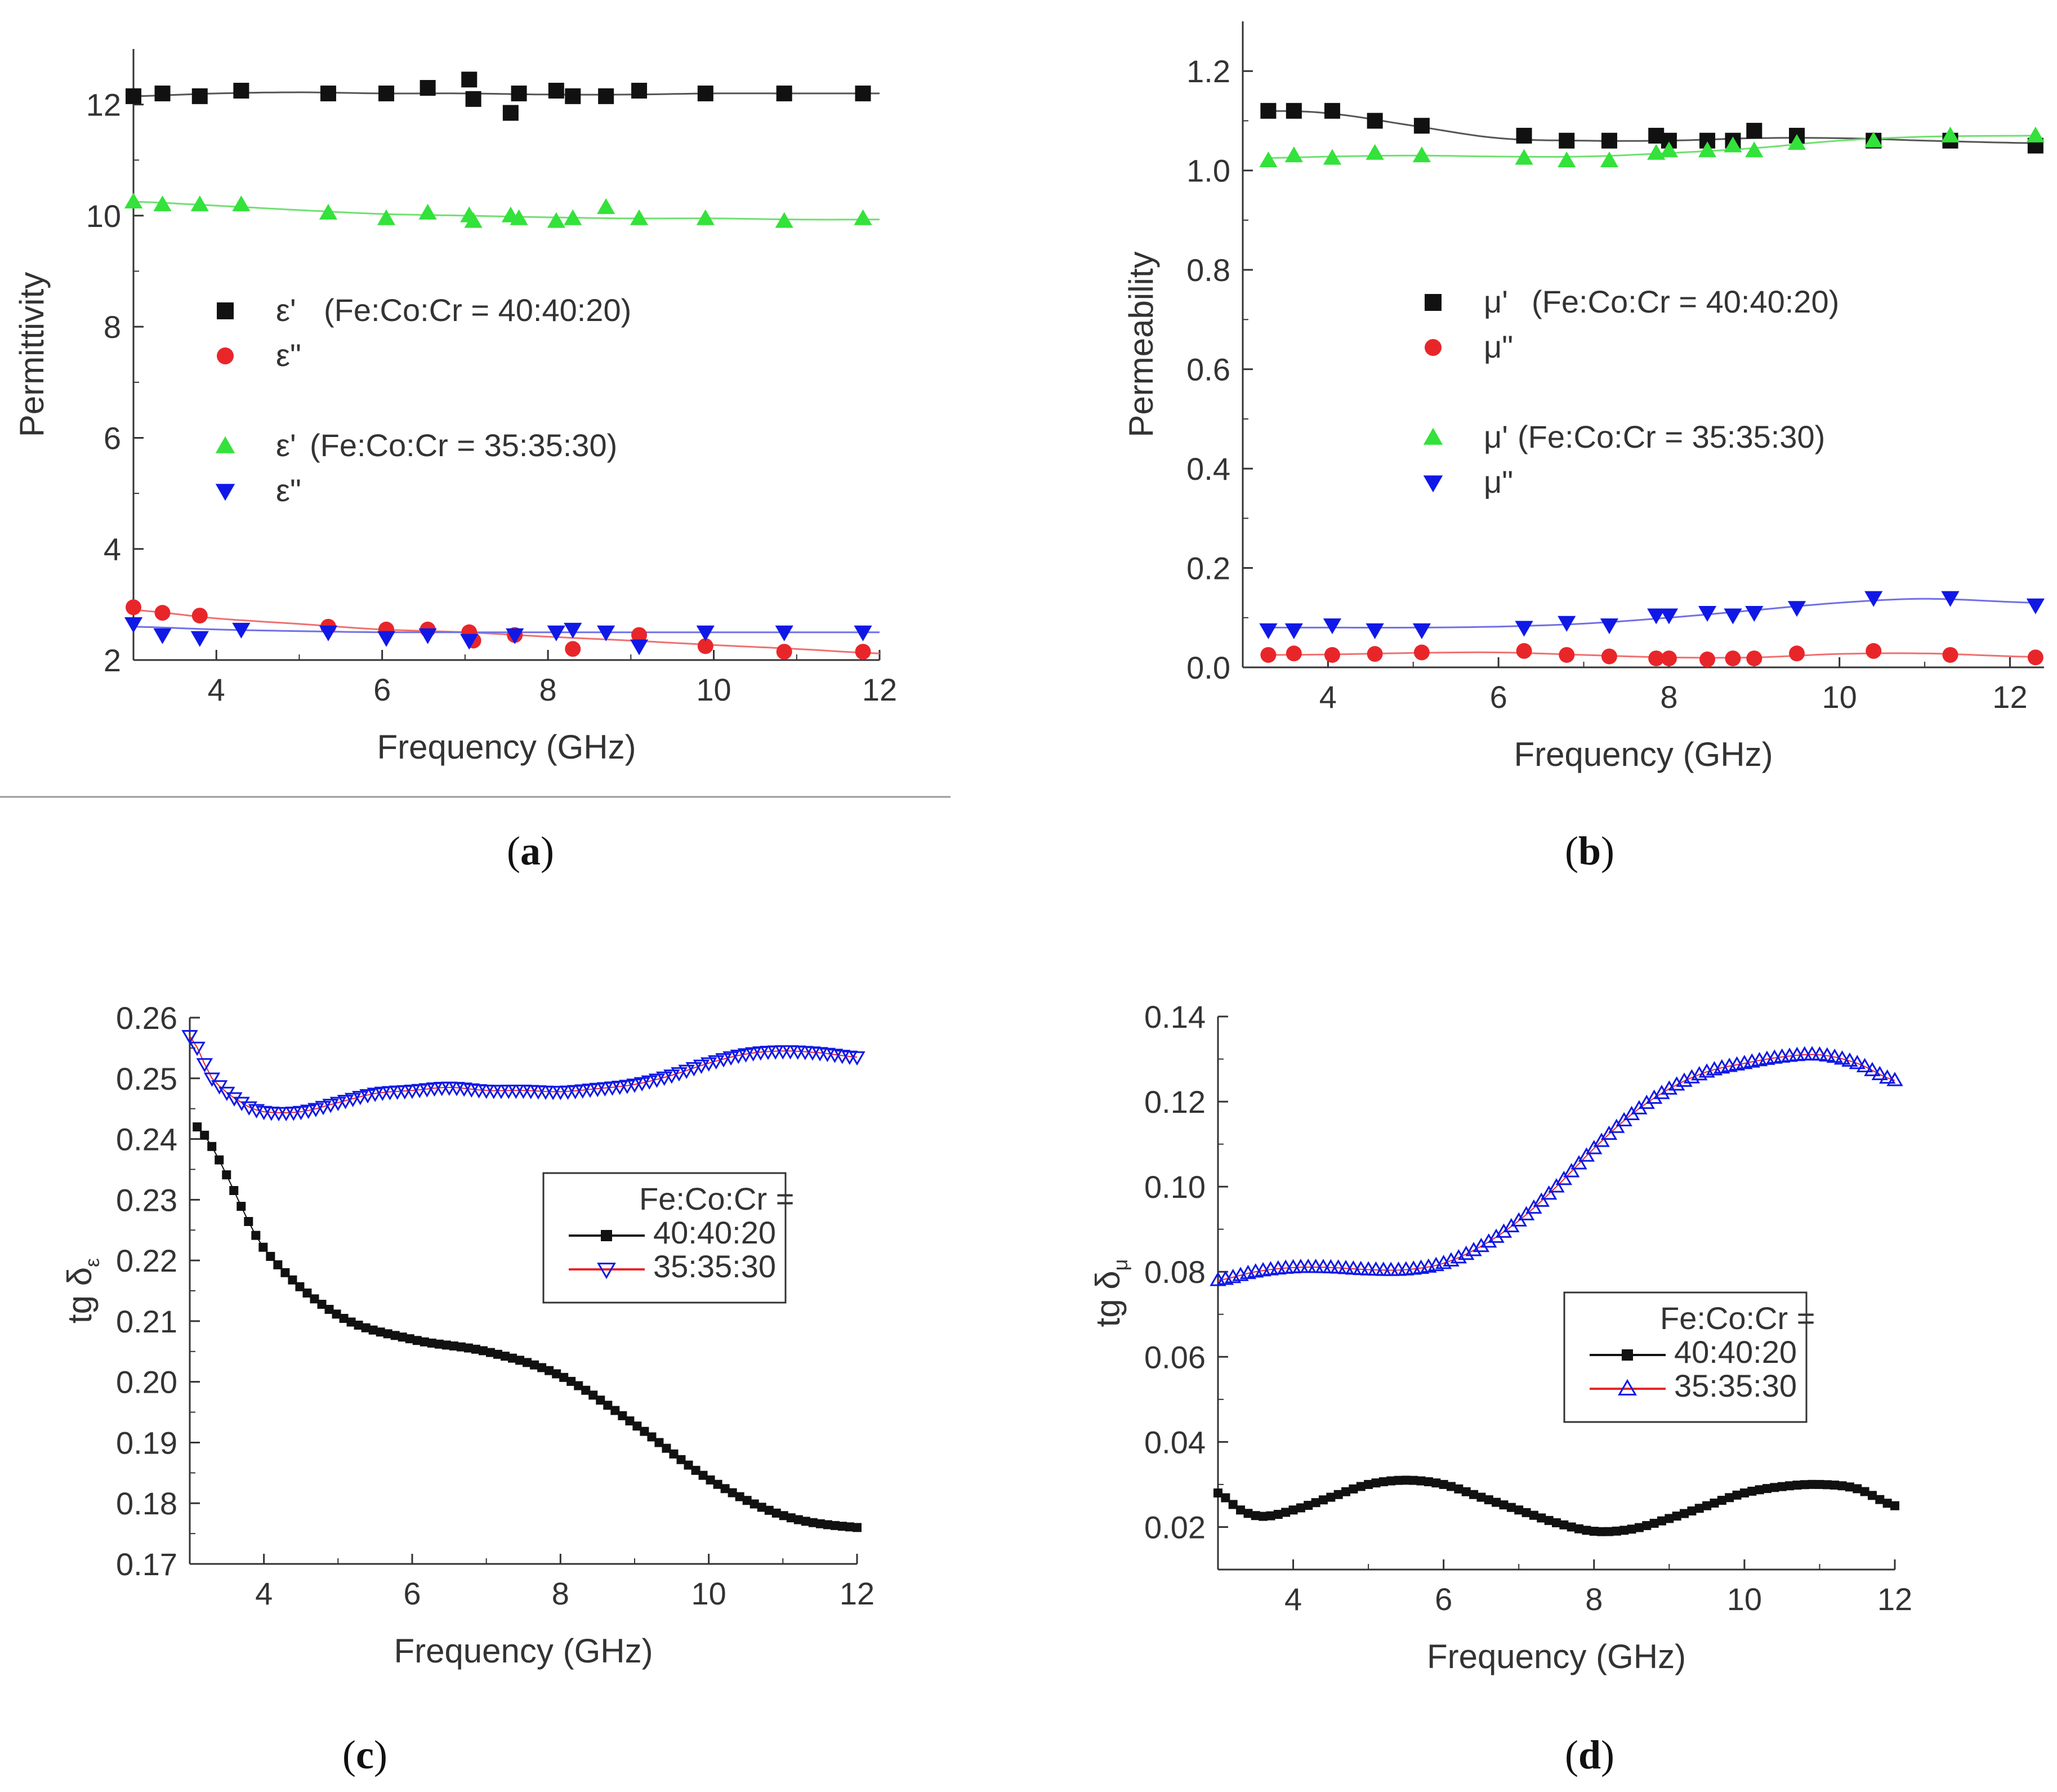  What do you see at coordinates (147, 1382) in the screenshot?
I see `chart-c-y-tick-label: 0.20` at bounding box center [147, 1382].